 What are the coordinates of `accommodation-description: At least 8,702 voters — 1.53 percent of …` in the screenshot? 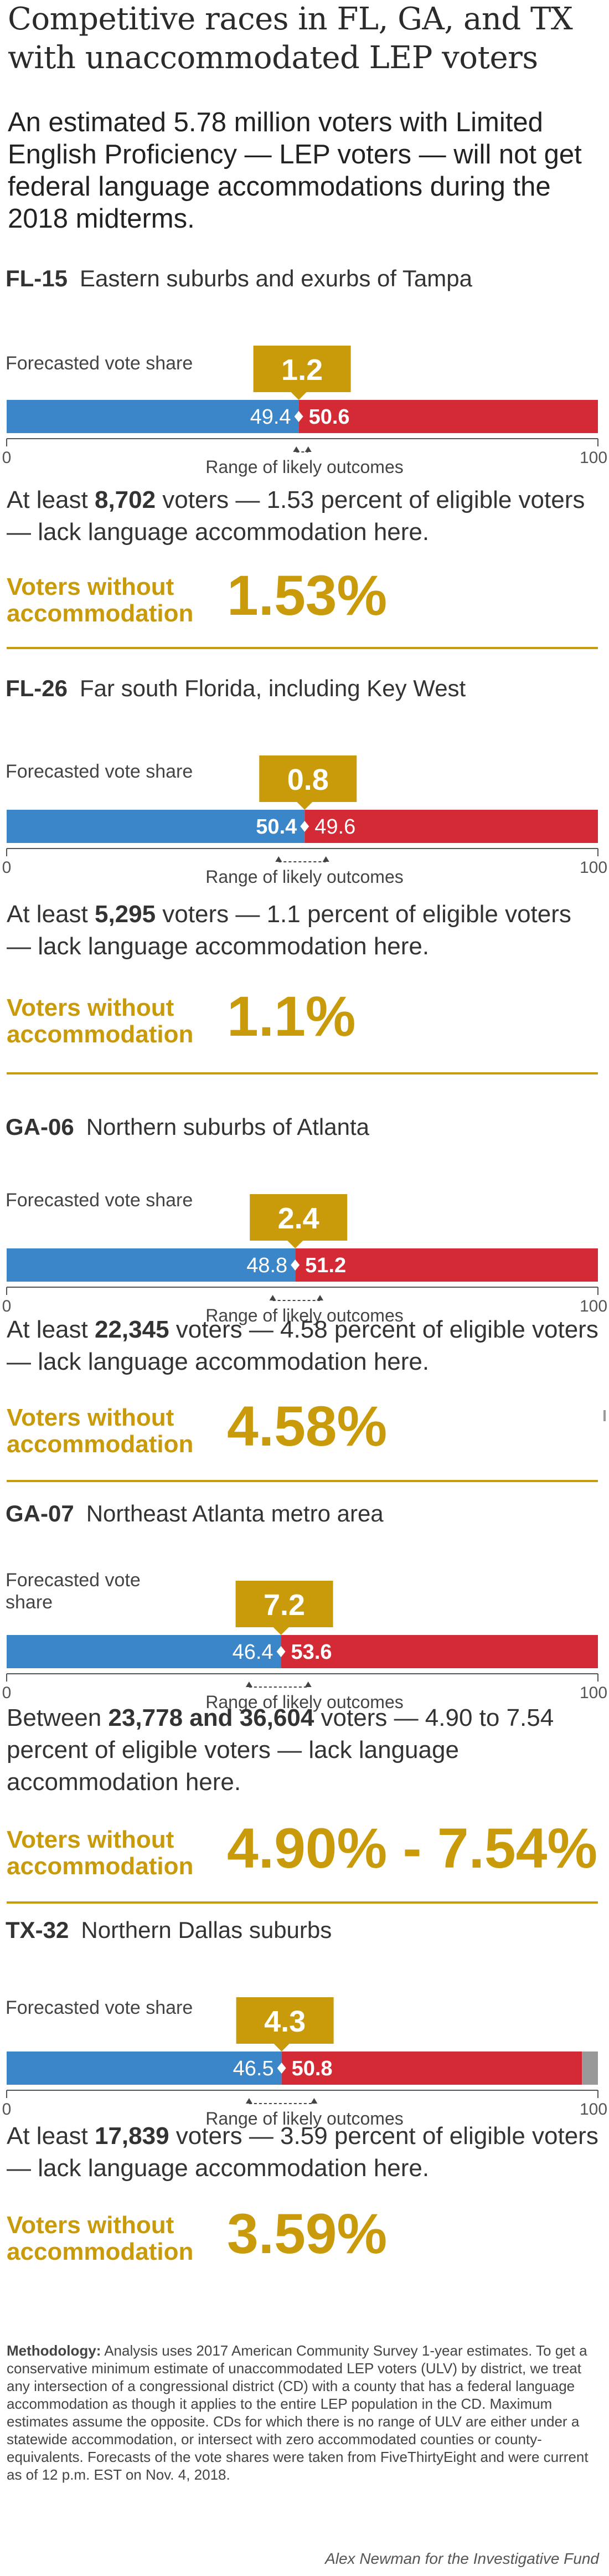 It's located at (303, 516).